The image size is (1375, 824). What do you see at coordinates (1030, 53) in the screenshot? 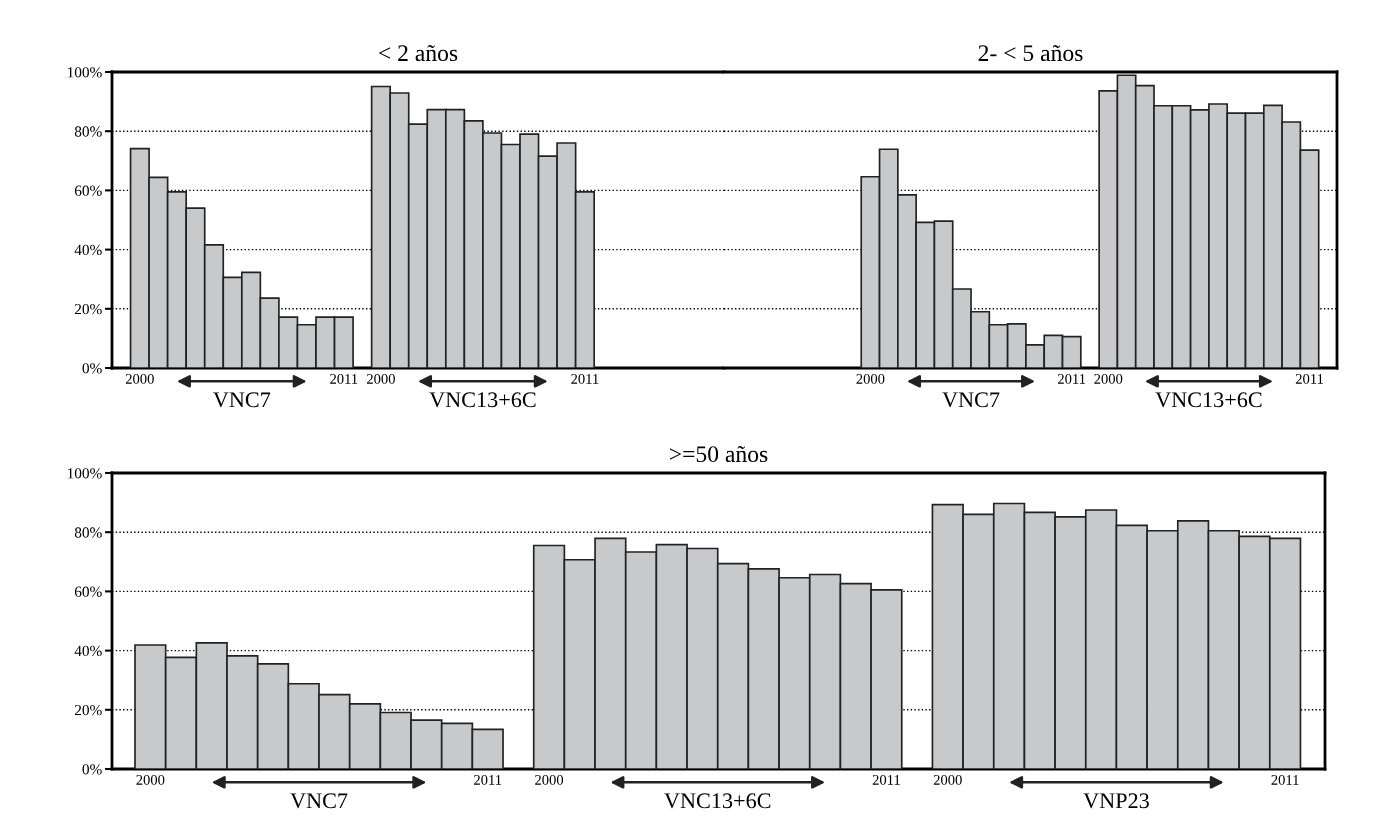
I see `chart-title: 2- < 5 años` at bounding box center [1030, 53].